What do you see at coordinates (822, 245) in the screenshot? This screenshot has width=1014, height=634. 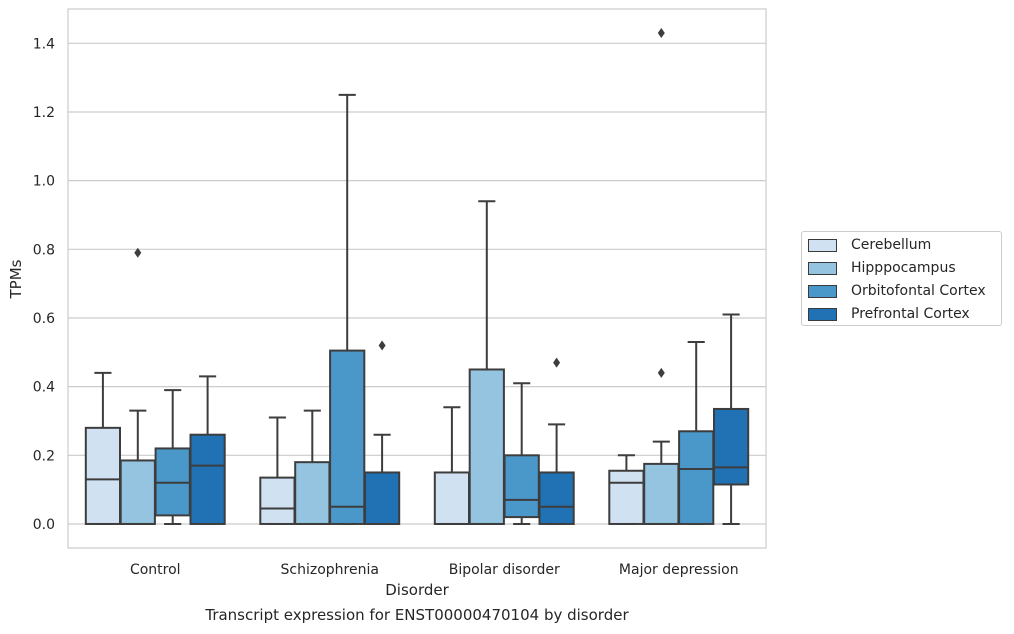 I see `legend-swatch-cerebellum` at bounding box center [822, 245].